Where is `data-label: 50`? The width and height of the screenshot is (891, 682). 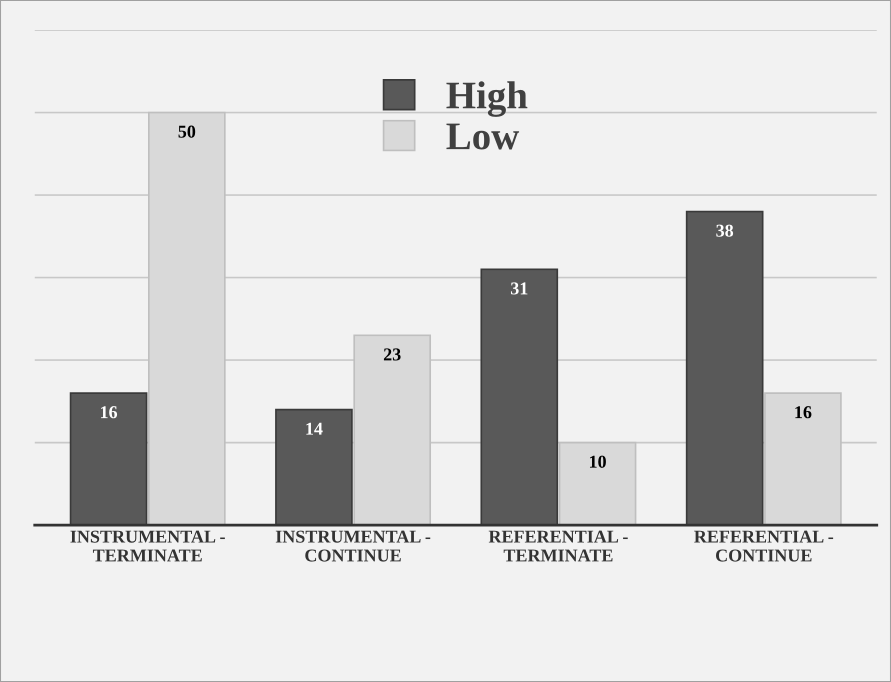
data-label: 50 is located at coordinates (187, 132).